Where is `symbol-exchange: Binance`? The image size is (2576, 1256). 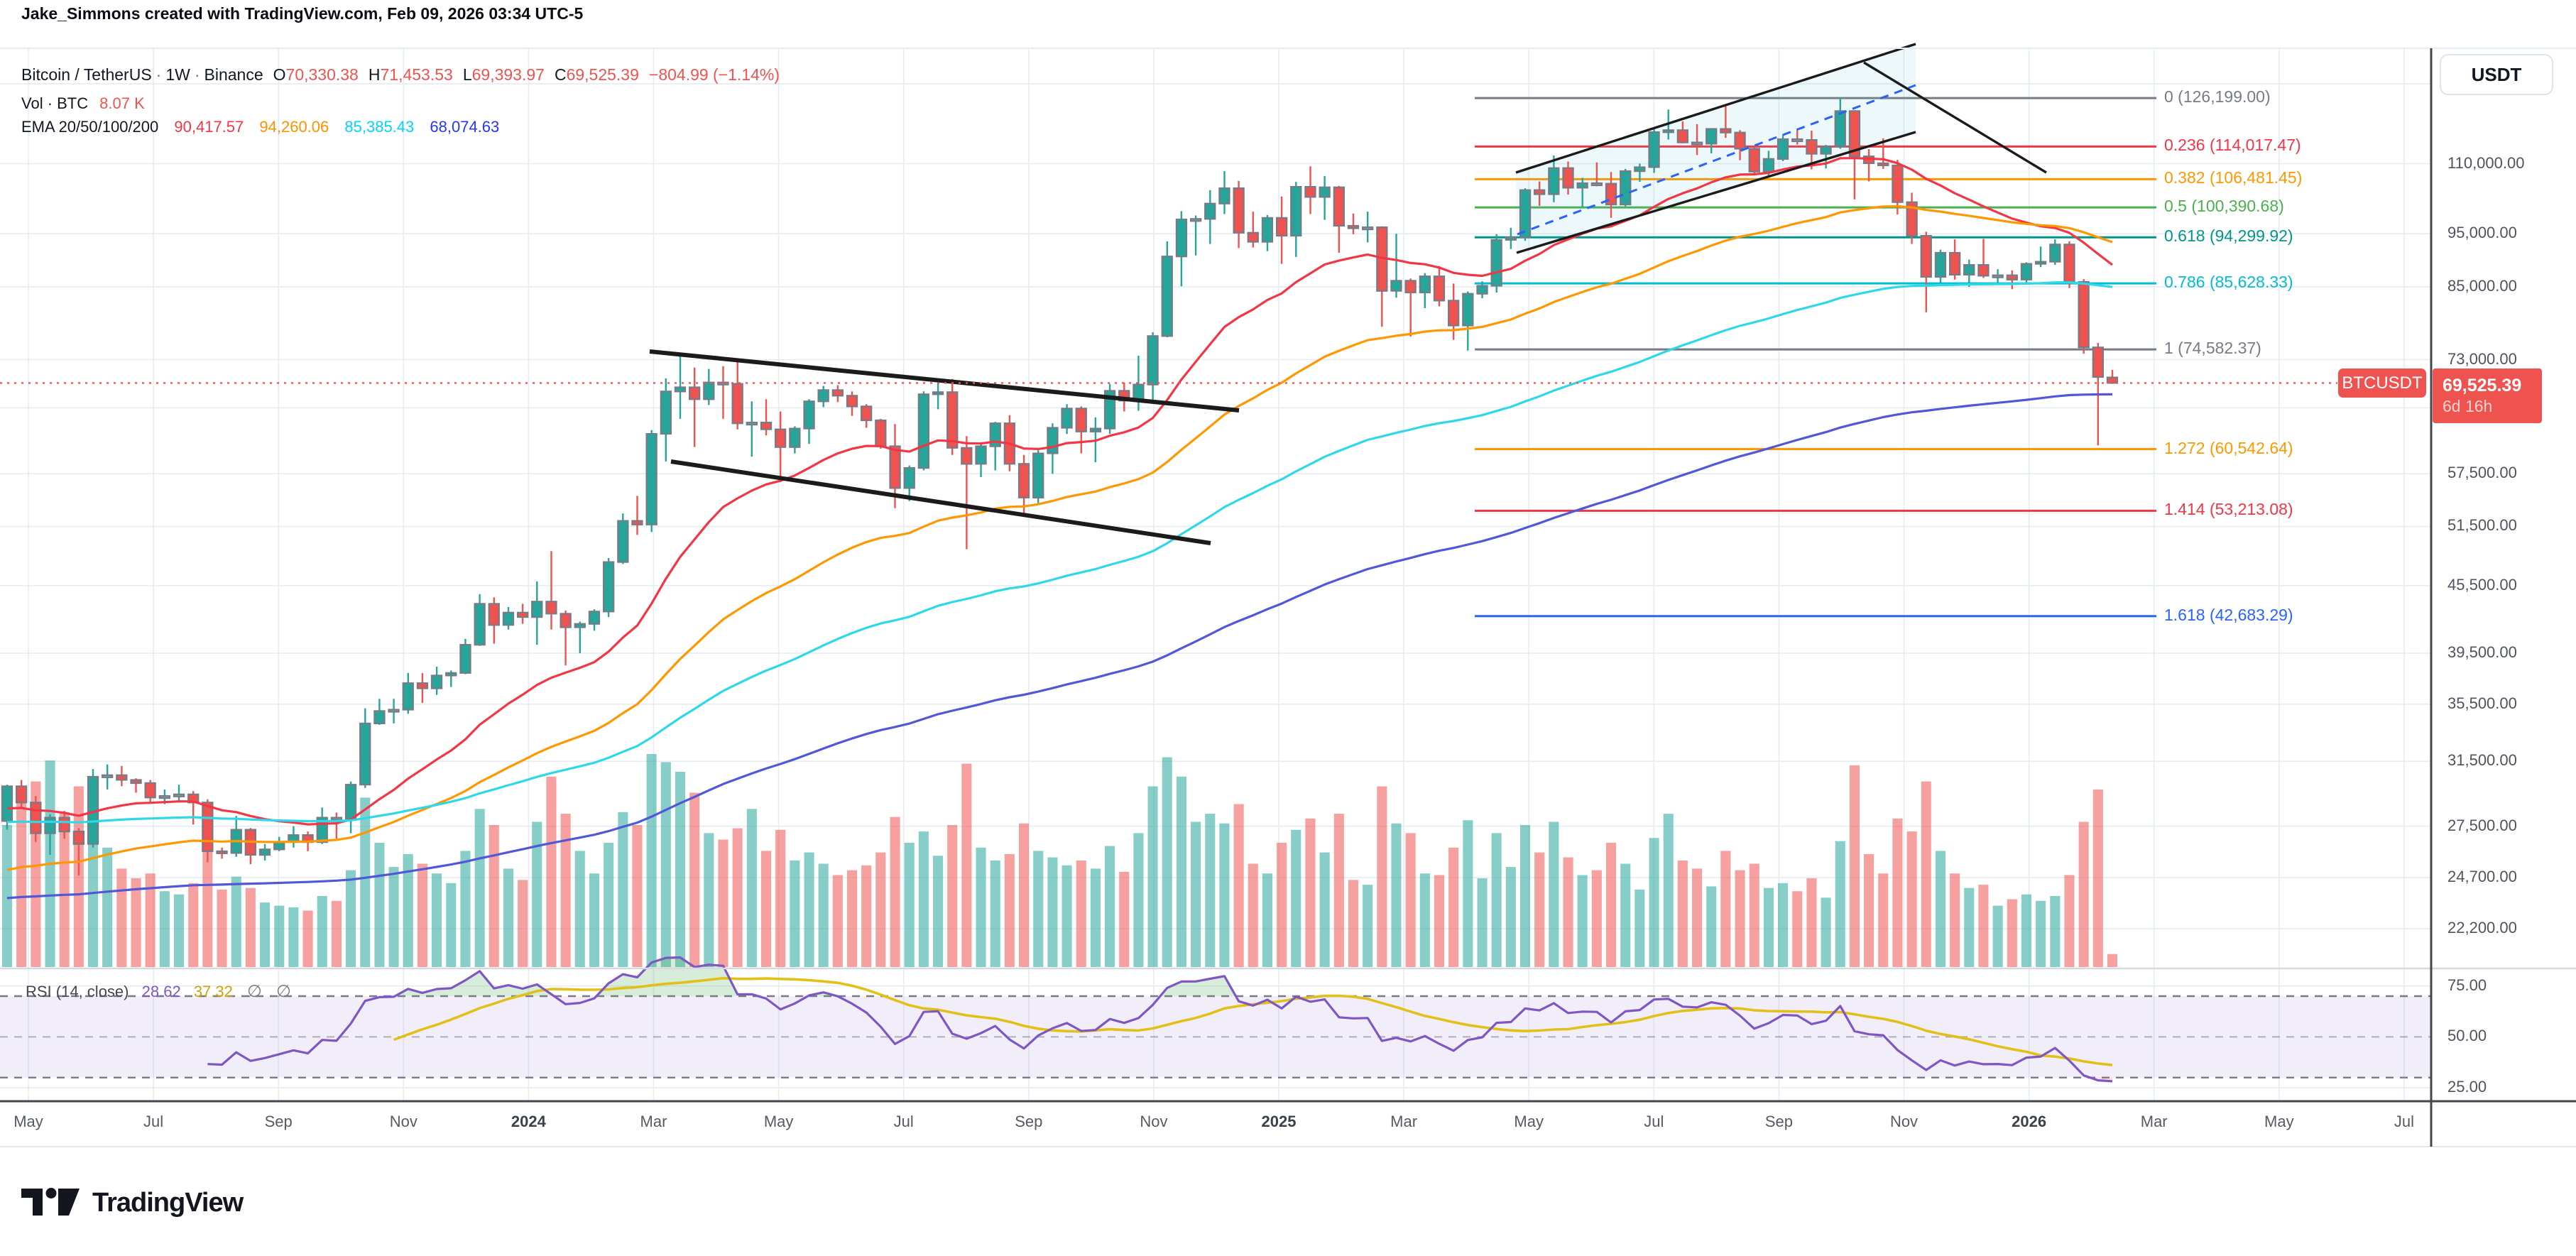
symbol-exchange: Binance is located at coordinates (233, 74).